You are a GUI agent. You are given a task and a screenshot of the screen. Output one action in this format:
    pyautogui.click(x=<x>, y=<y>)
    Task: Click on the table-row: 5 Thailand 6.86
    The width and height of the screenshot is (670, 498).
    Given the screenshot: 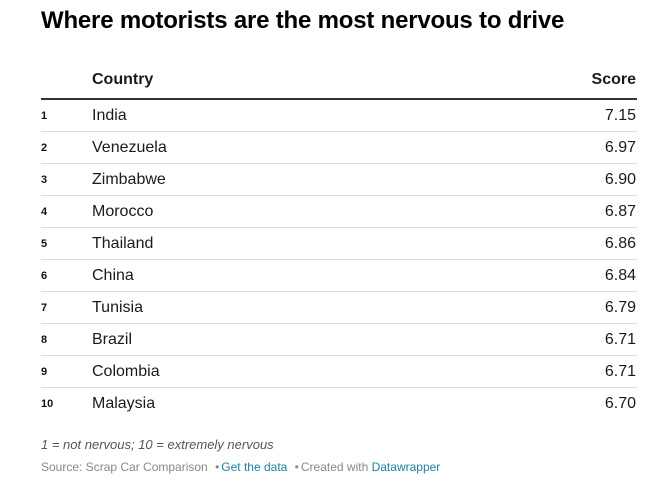 What is the action you would take?
    pyautogui.click(x=339, y=243)
    